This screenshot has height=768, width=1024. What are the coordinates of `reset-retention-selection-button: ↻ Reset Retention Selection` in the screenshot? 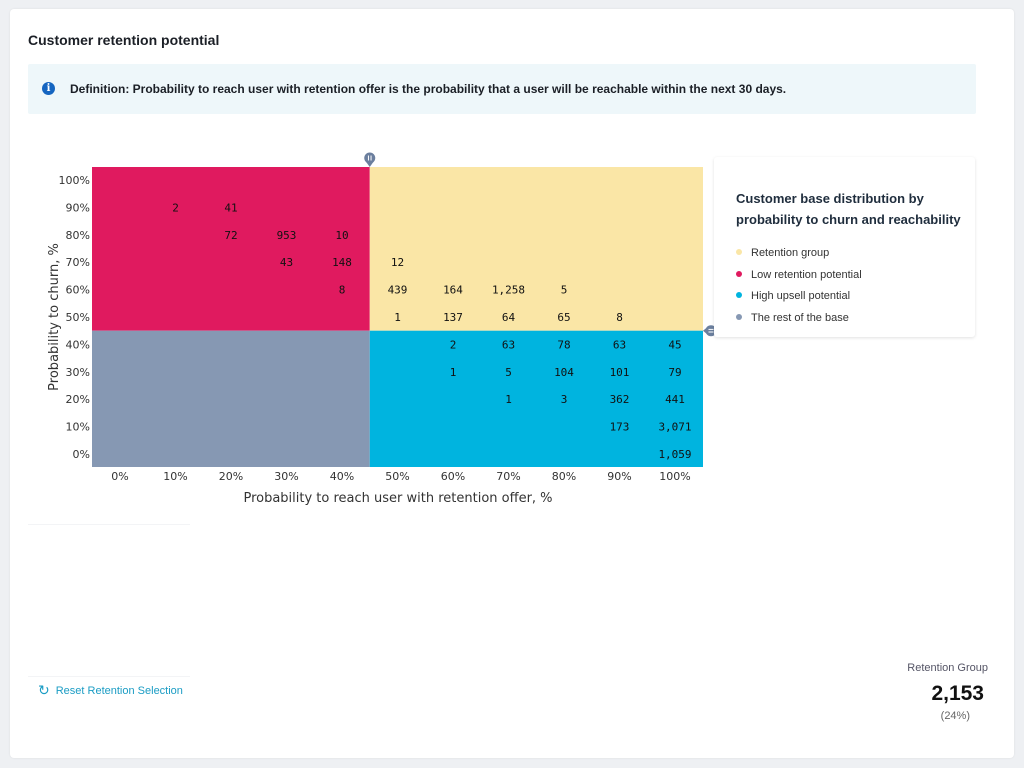 It's located at (110, 690).